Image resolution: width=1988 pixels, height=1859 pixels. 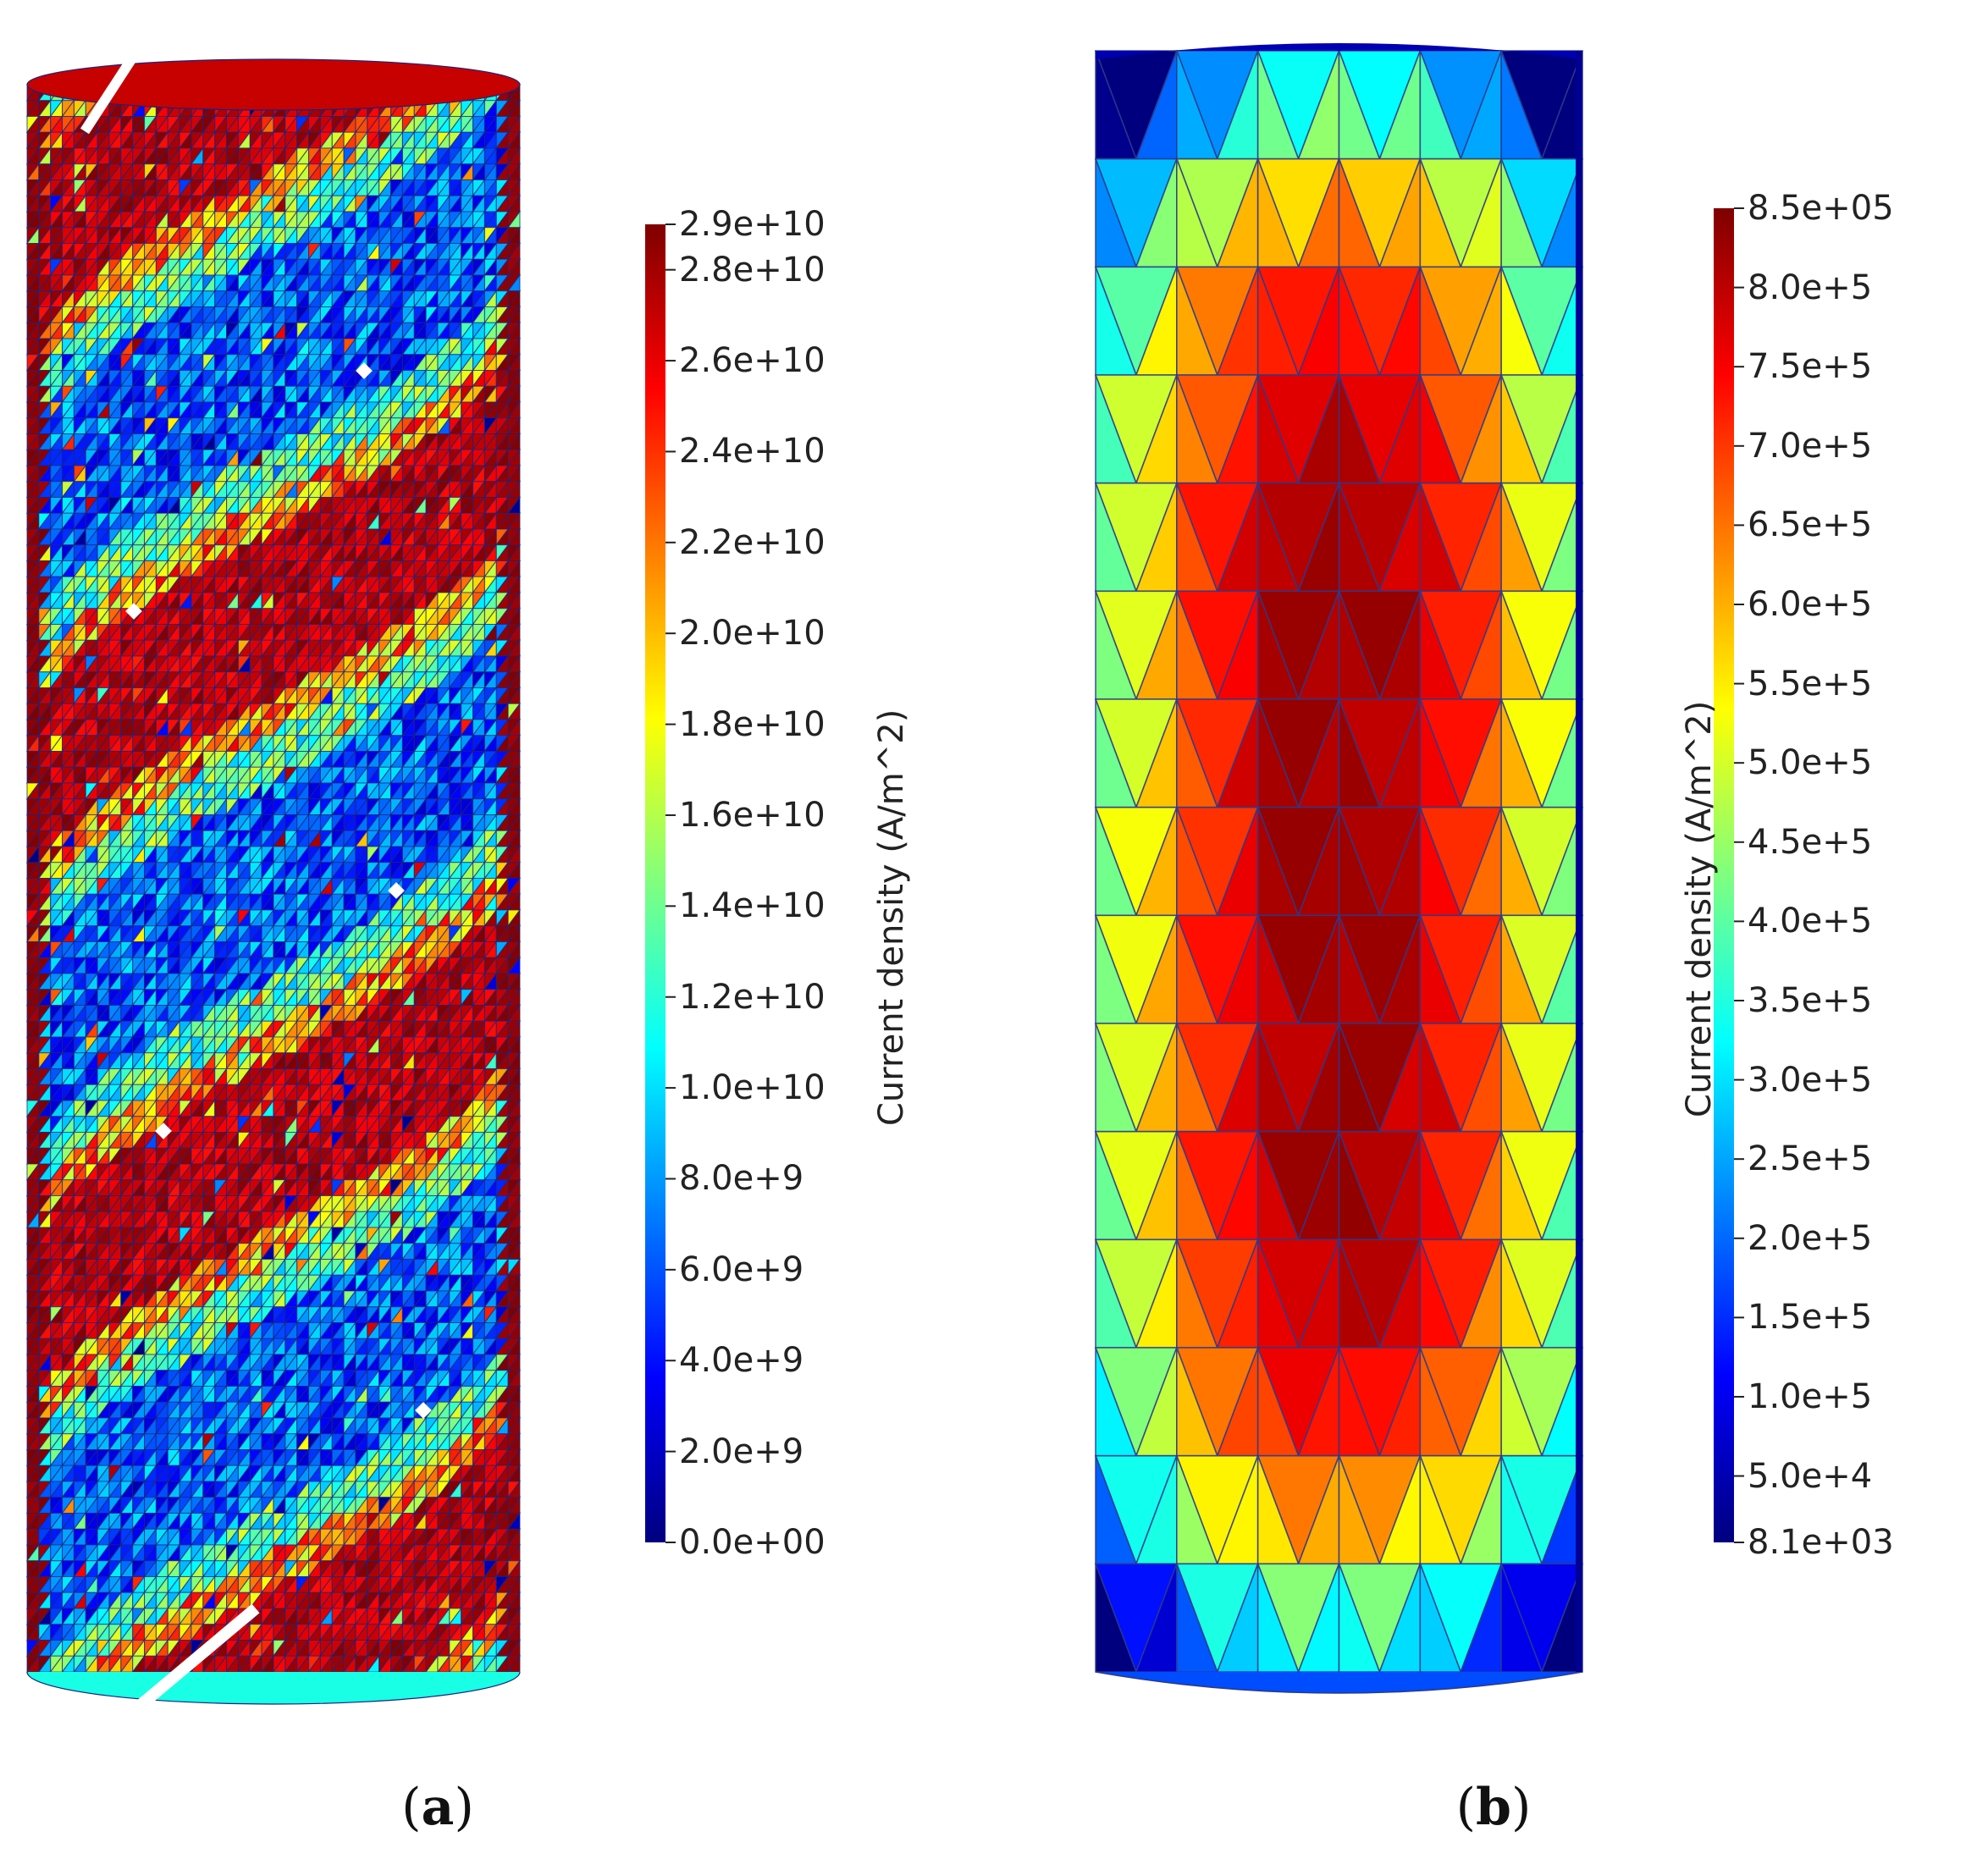 I want to click on colorbar-tick-label: 7.5e+5, so click(x=1811, y=367).